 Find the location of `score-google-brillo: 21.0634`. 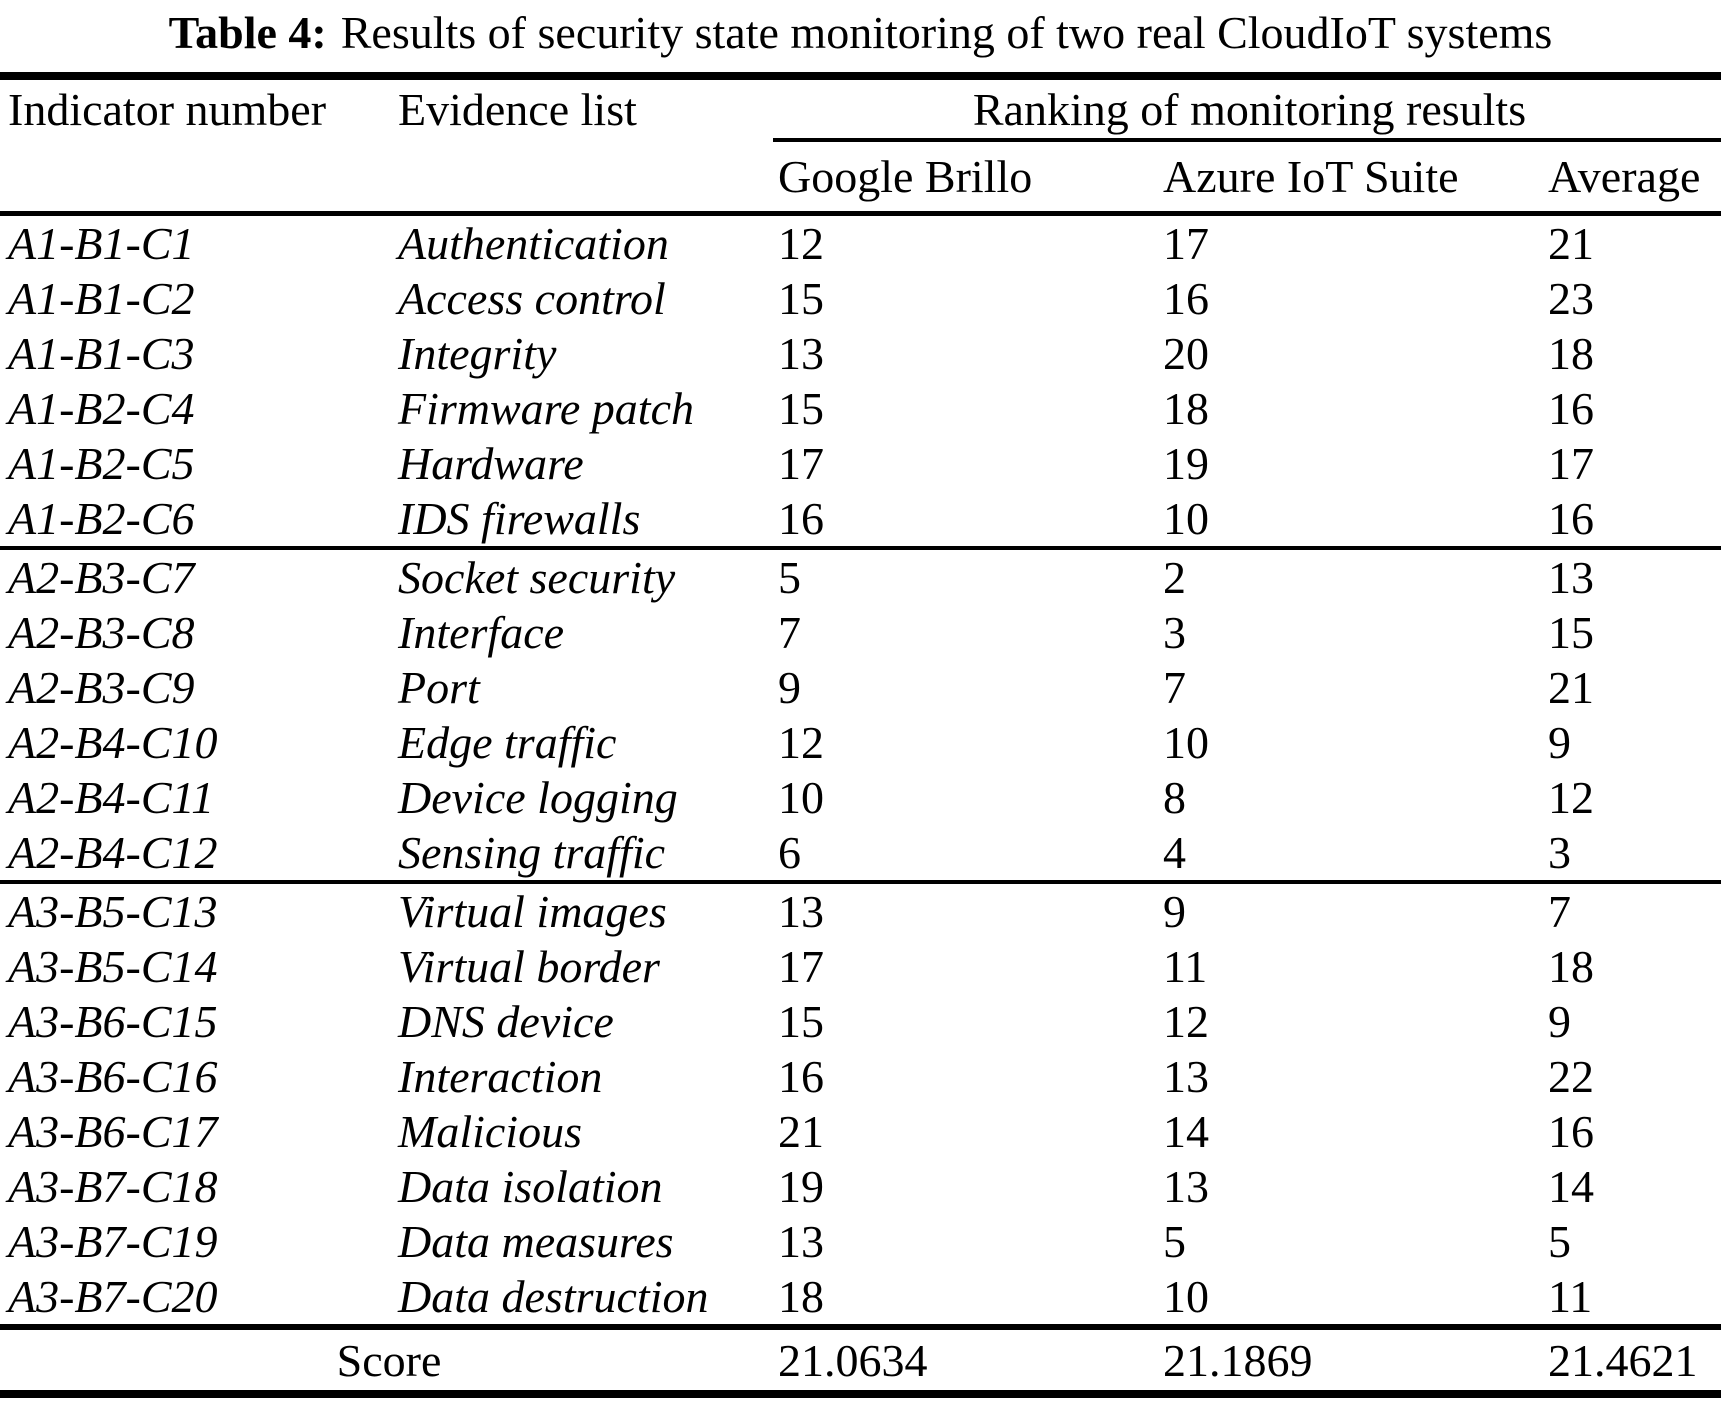

score-google-brillo: 21.0634 is located at coordinates (853, 1360).